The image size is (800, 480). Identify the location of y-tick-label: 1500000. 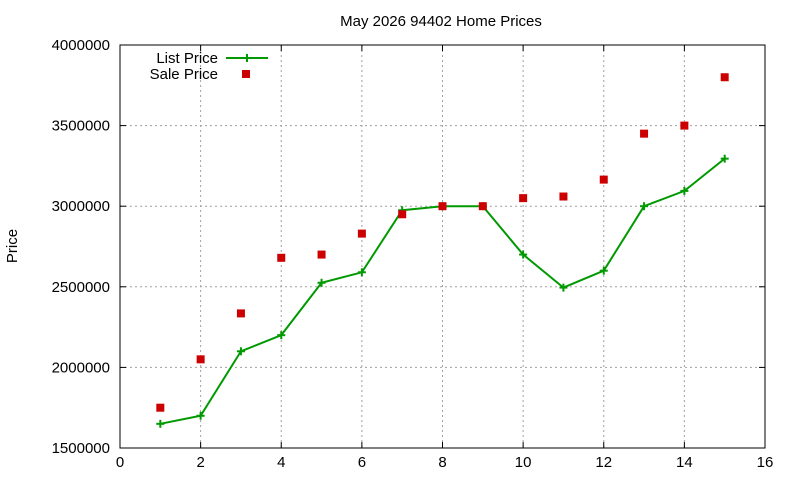
(81, 448).